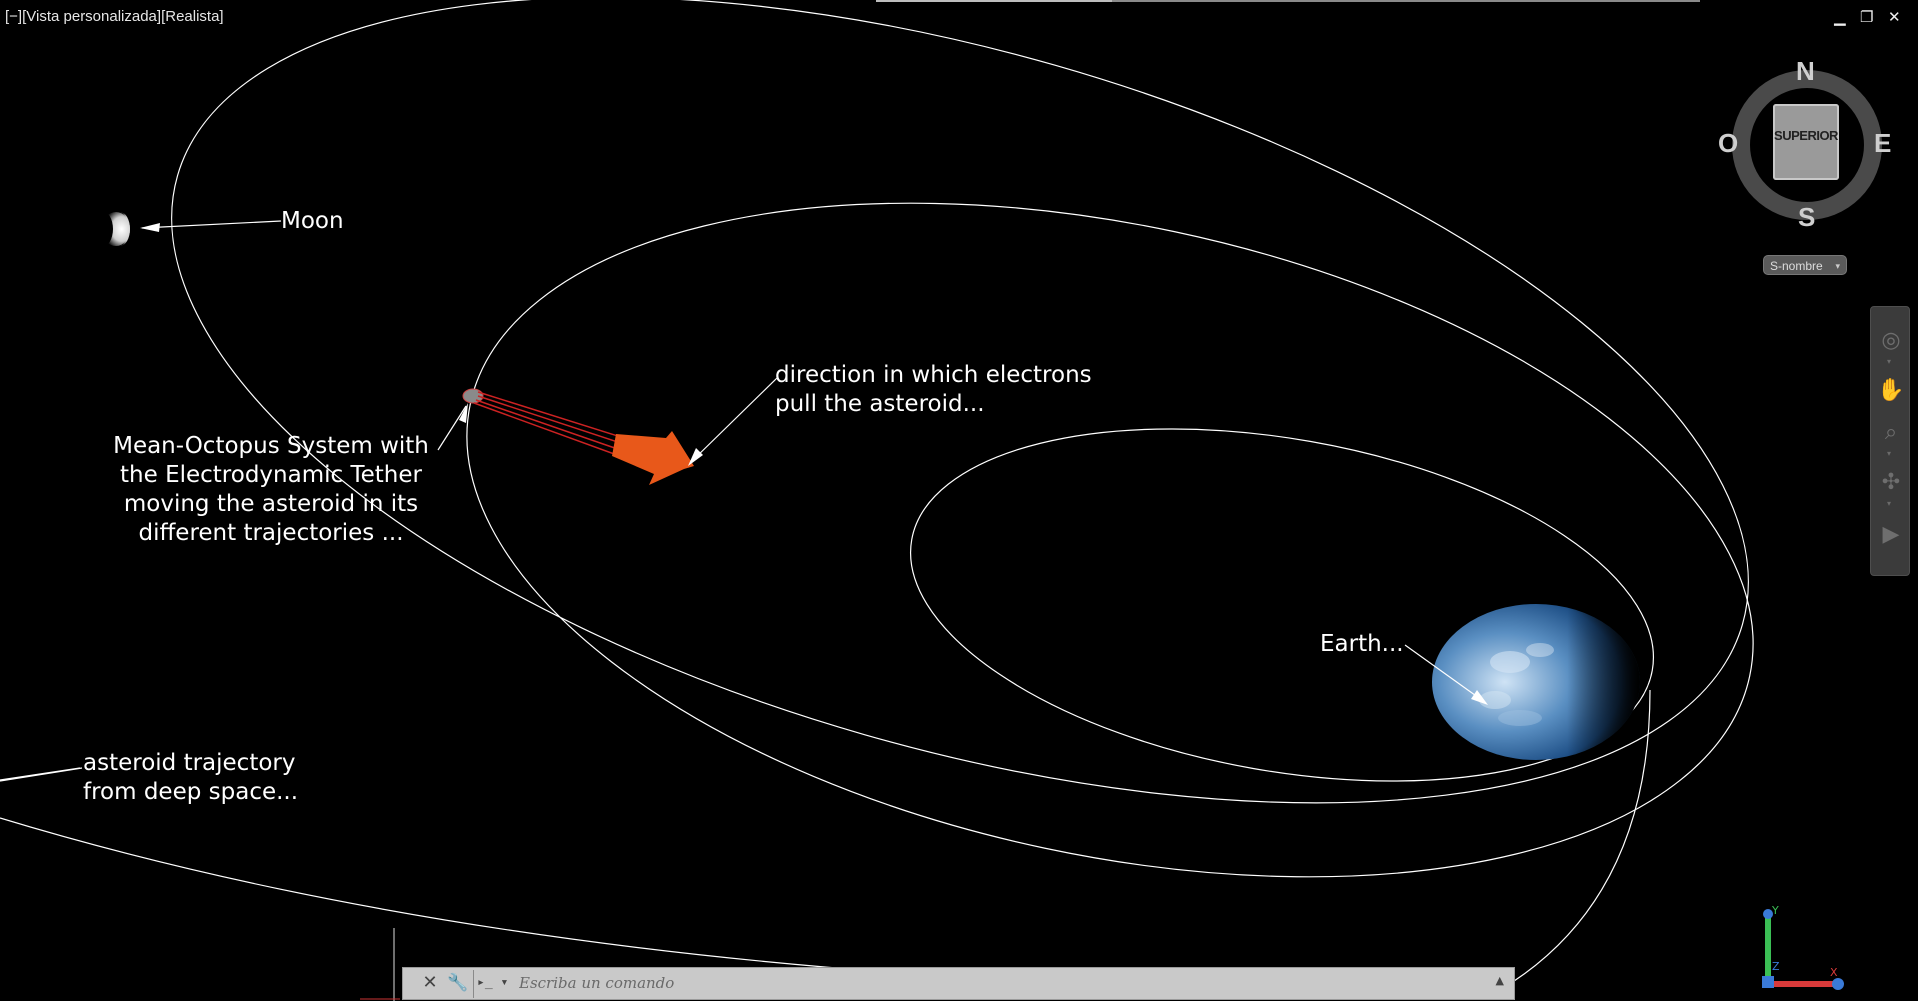  I want to click on wcs-menu-label: S-nombre, so click(1796, 266).